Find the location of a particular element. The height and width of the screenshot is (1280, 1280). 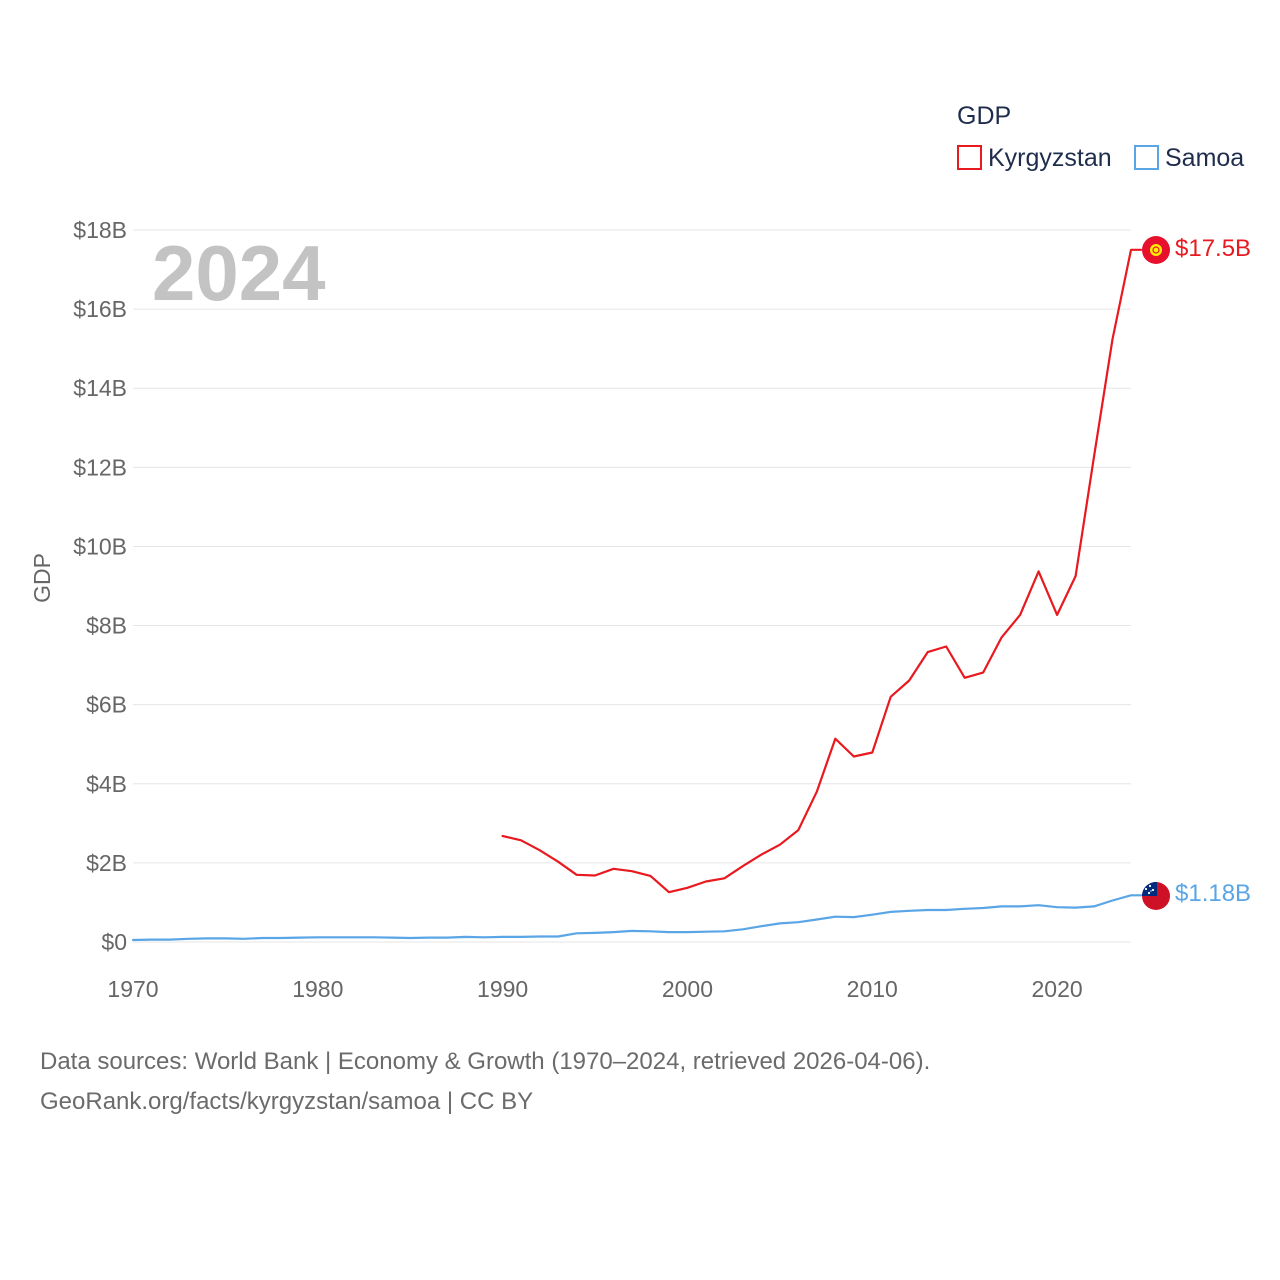

legend-label-kyrgyzstan: Kyrgyzstan is located at coordinates (1050, 158).